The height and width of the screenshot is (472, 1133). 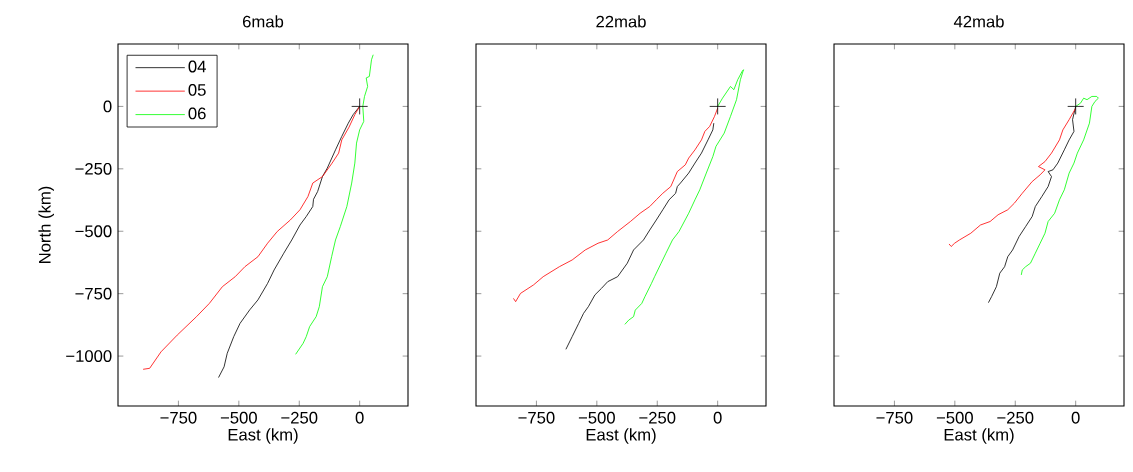 I want to click on chart-title: 22mab, so click(x=621, y=21).